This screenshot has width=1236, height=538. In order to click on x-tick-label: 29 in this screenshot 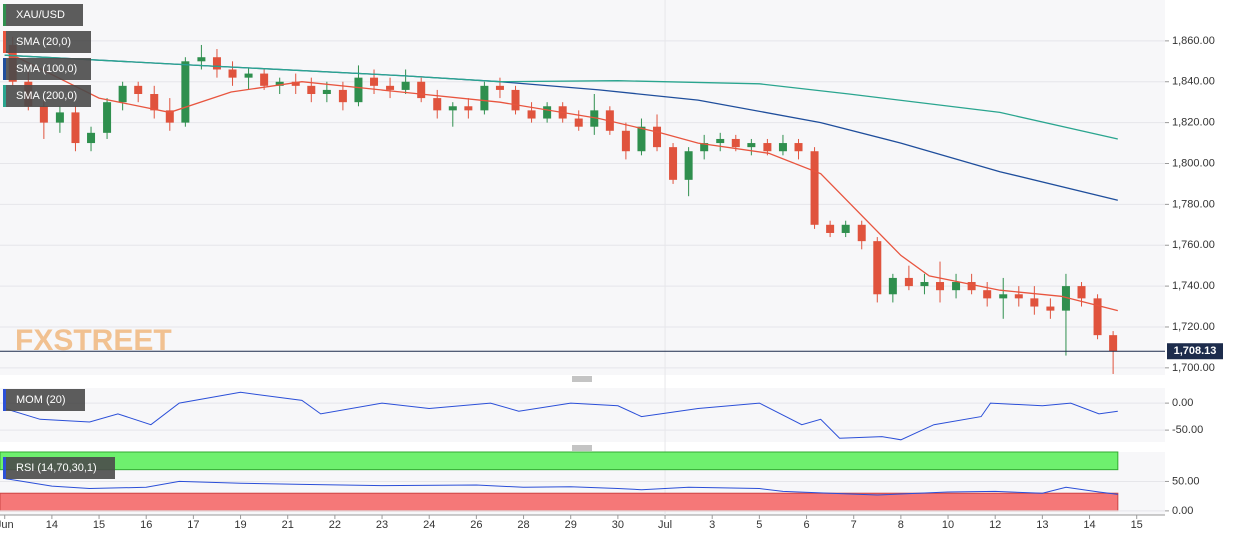, I will do `click(571, 525)`.